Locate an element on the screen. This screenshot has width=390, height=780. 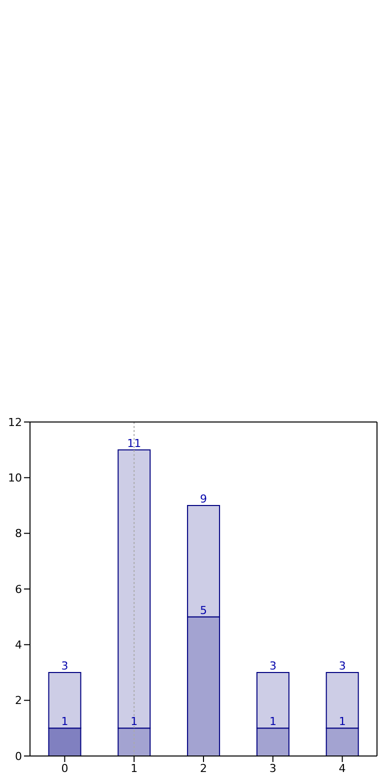
x-tick-label: 4 is located at coordinates (342, 768).